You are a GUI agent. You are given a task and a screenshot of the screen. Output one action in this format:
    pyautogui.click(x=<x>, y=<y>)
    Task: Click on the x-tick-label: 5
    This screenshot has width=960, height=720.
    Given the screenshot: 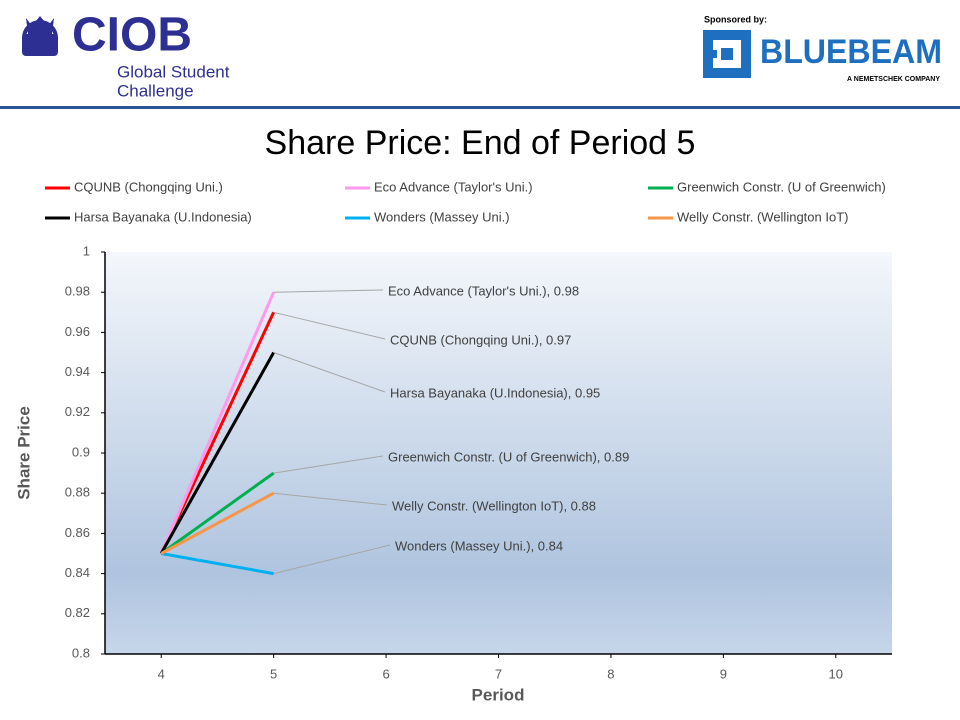 What is the action you would take?
    pyautogui.click(x=273, y=673)
    